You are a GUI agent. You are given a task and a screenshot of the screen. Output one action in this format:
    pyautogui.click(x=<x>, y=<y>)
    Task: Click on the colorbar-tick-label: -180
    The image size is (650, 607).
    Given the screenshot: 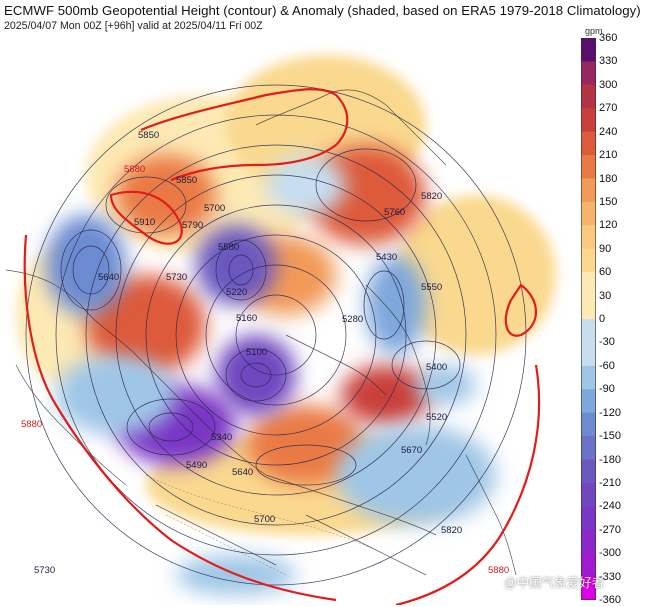 What is the action you would take?
    pyautogui.click(x=610, y=459)
    